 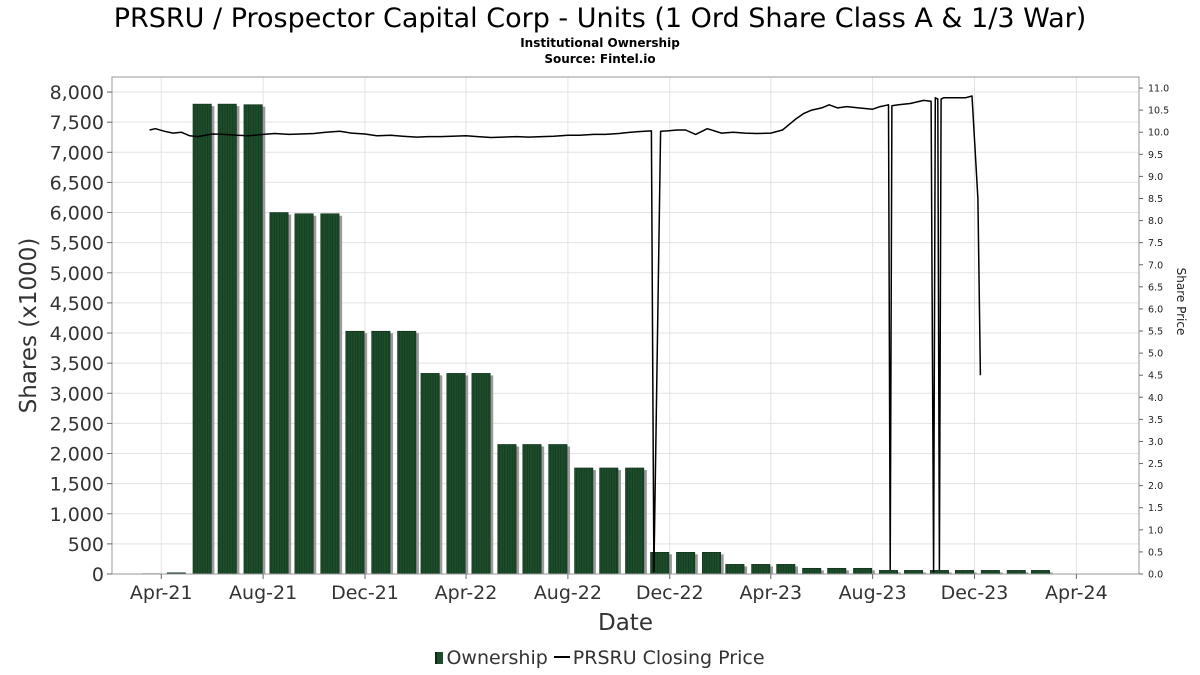 I want to click on y2-tick-label: 7.0, so click(x=1155, y=265).